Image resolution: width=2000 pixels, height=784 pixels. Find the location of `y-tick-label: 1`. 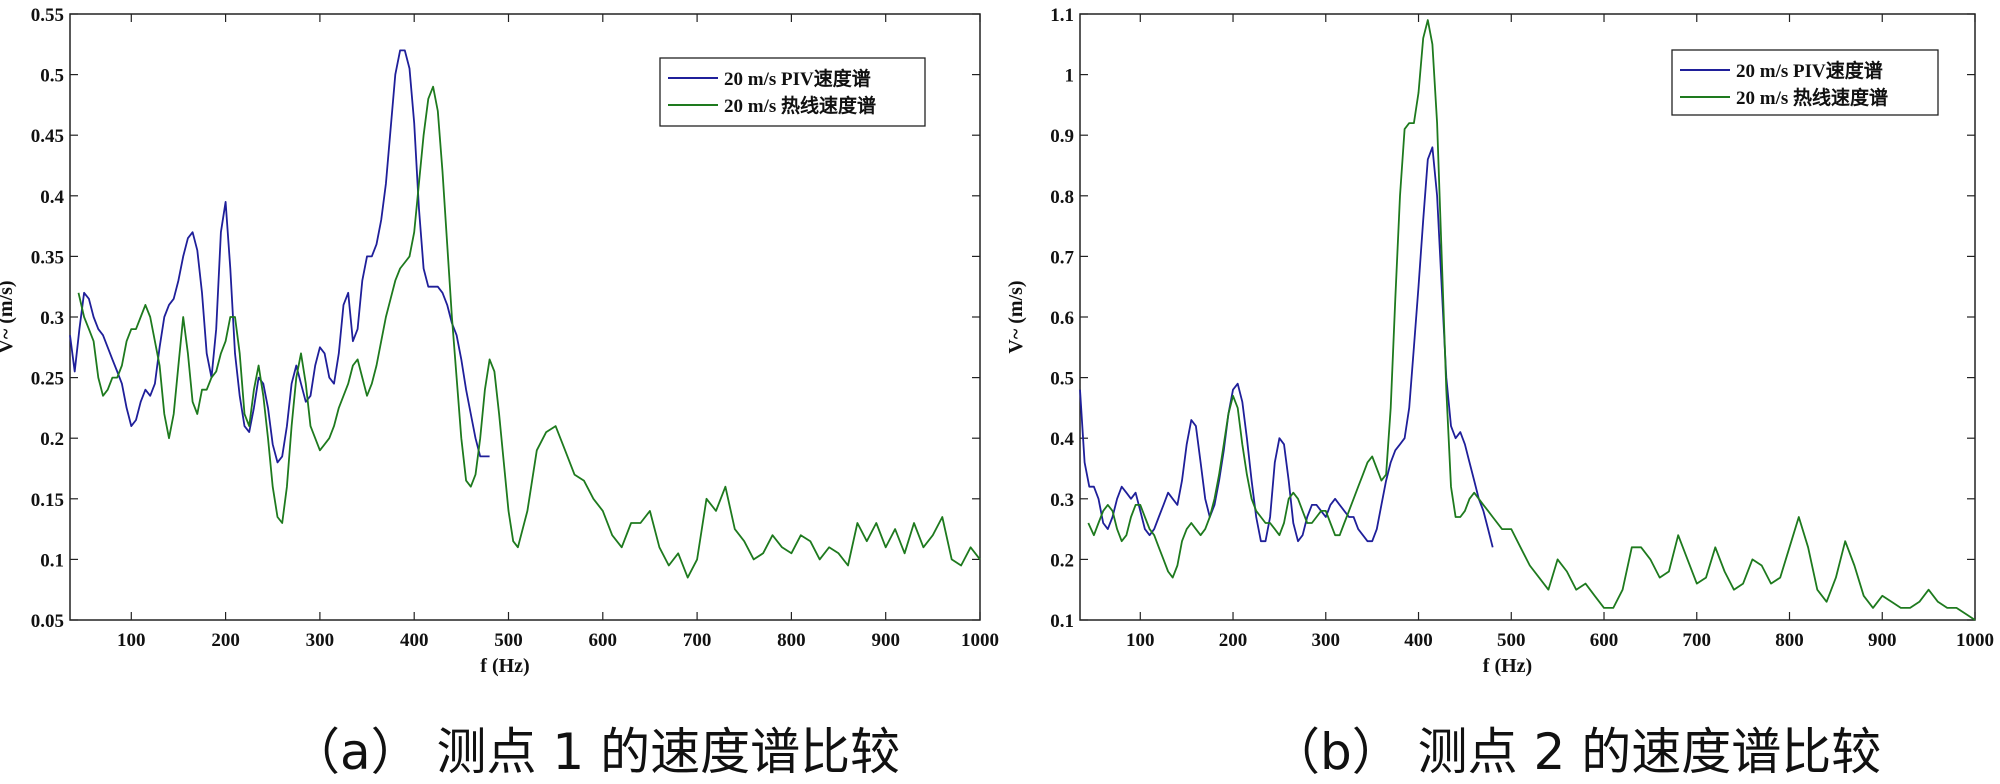

y-tick-label: 1 is located at coordinates (1070, 76).